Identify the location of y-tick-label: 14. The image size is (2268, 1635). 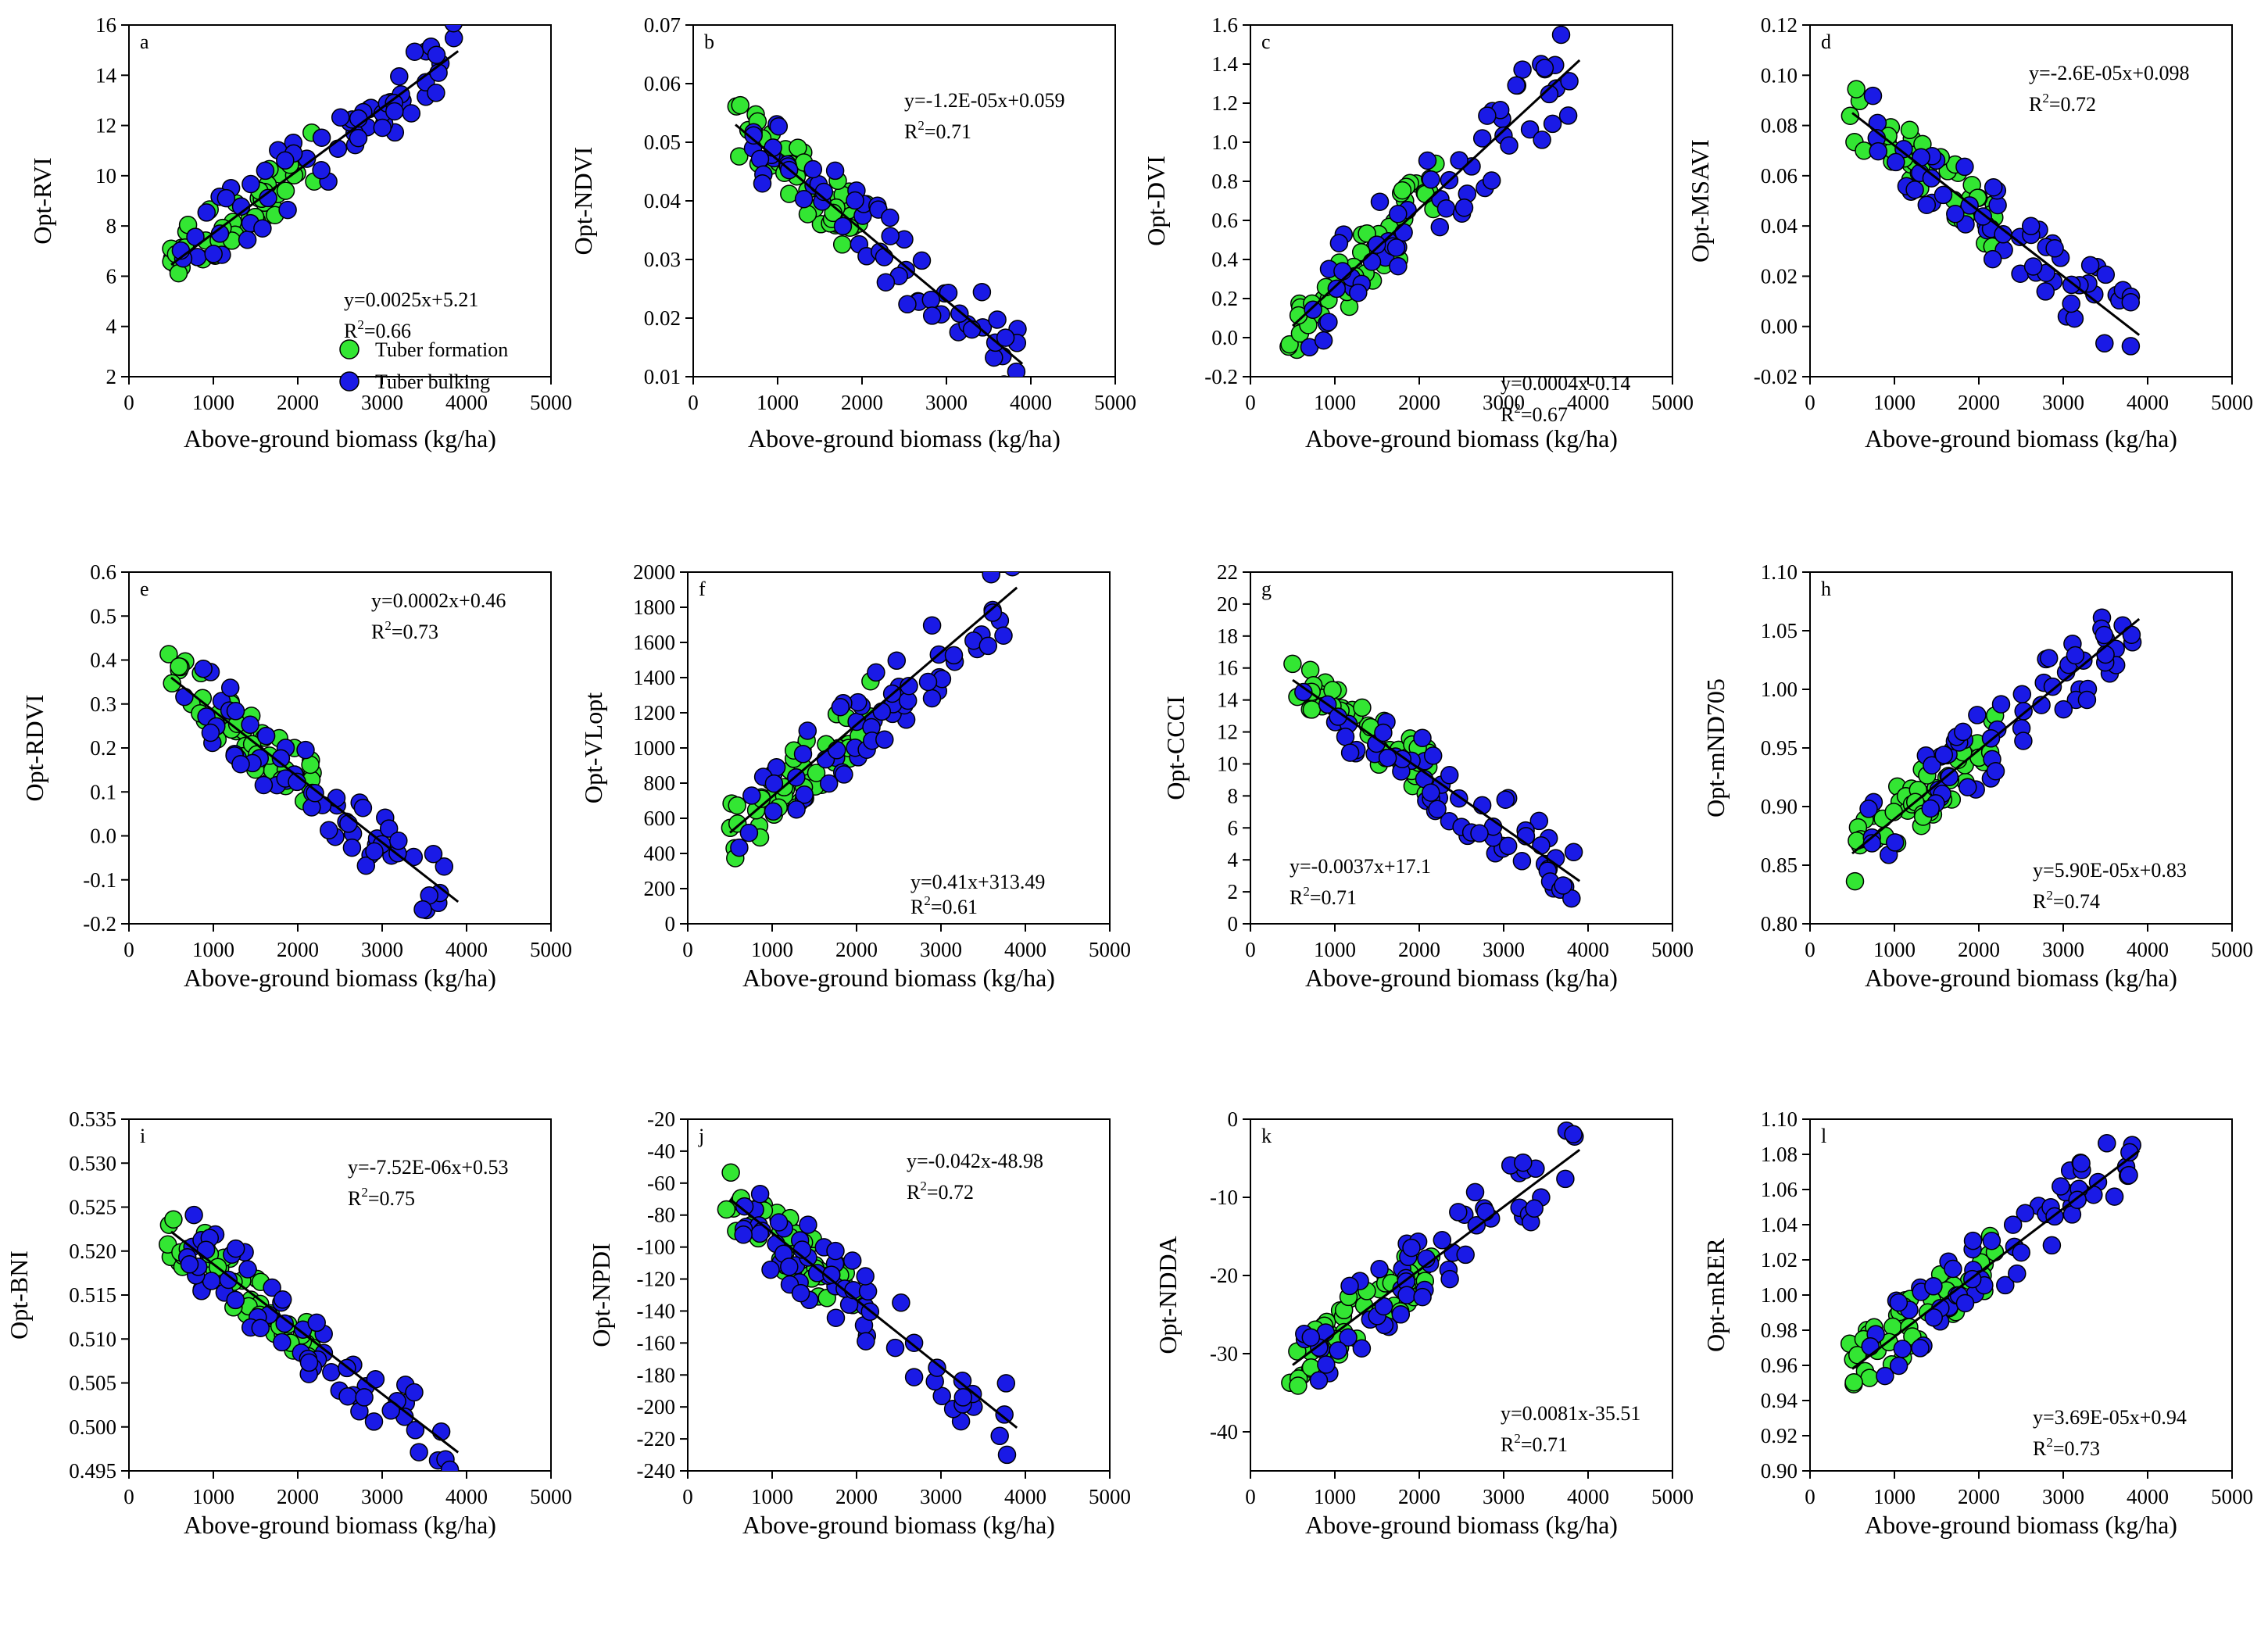
(1228, 700).